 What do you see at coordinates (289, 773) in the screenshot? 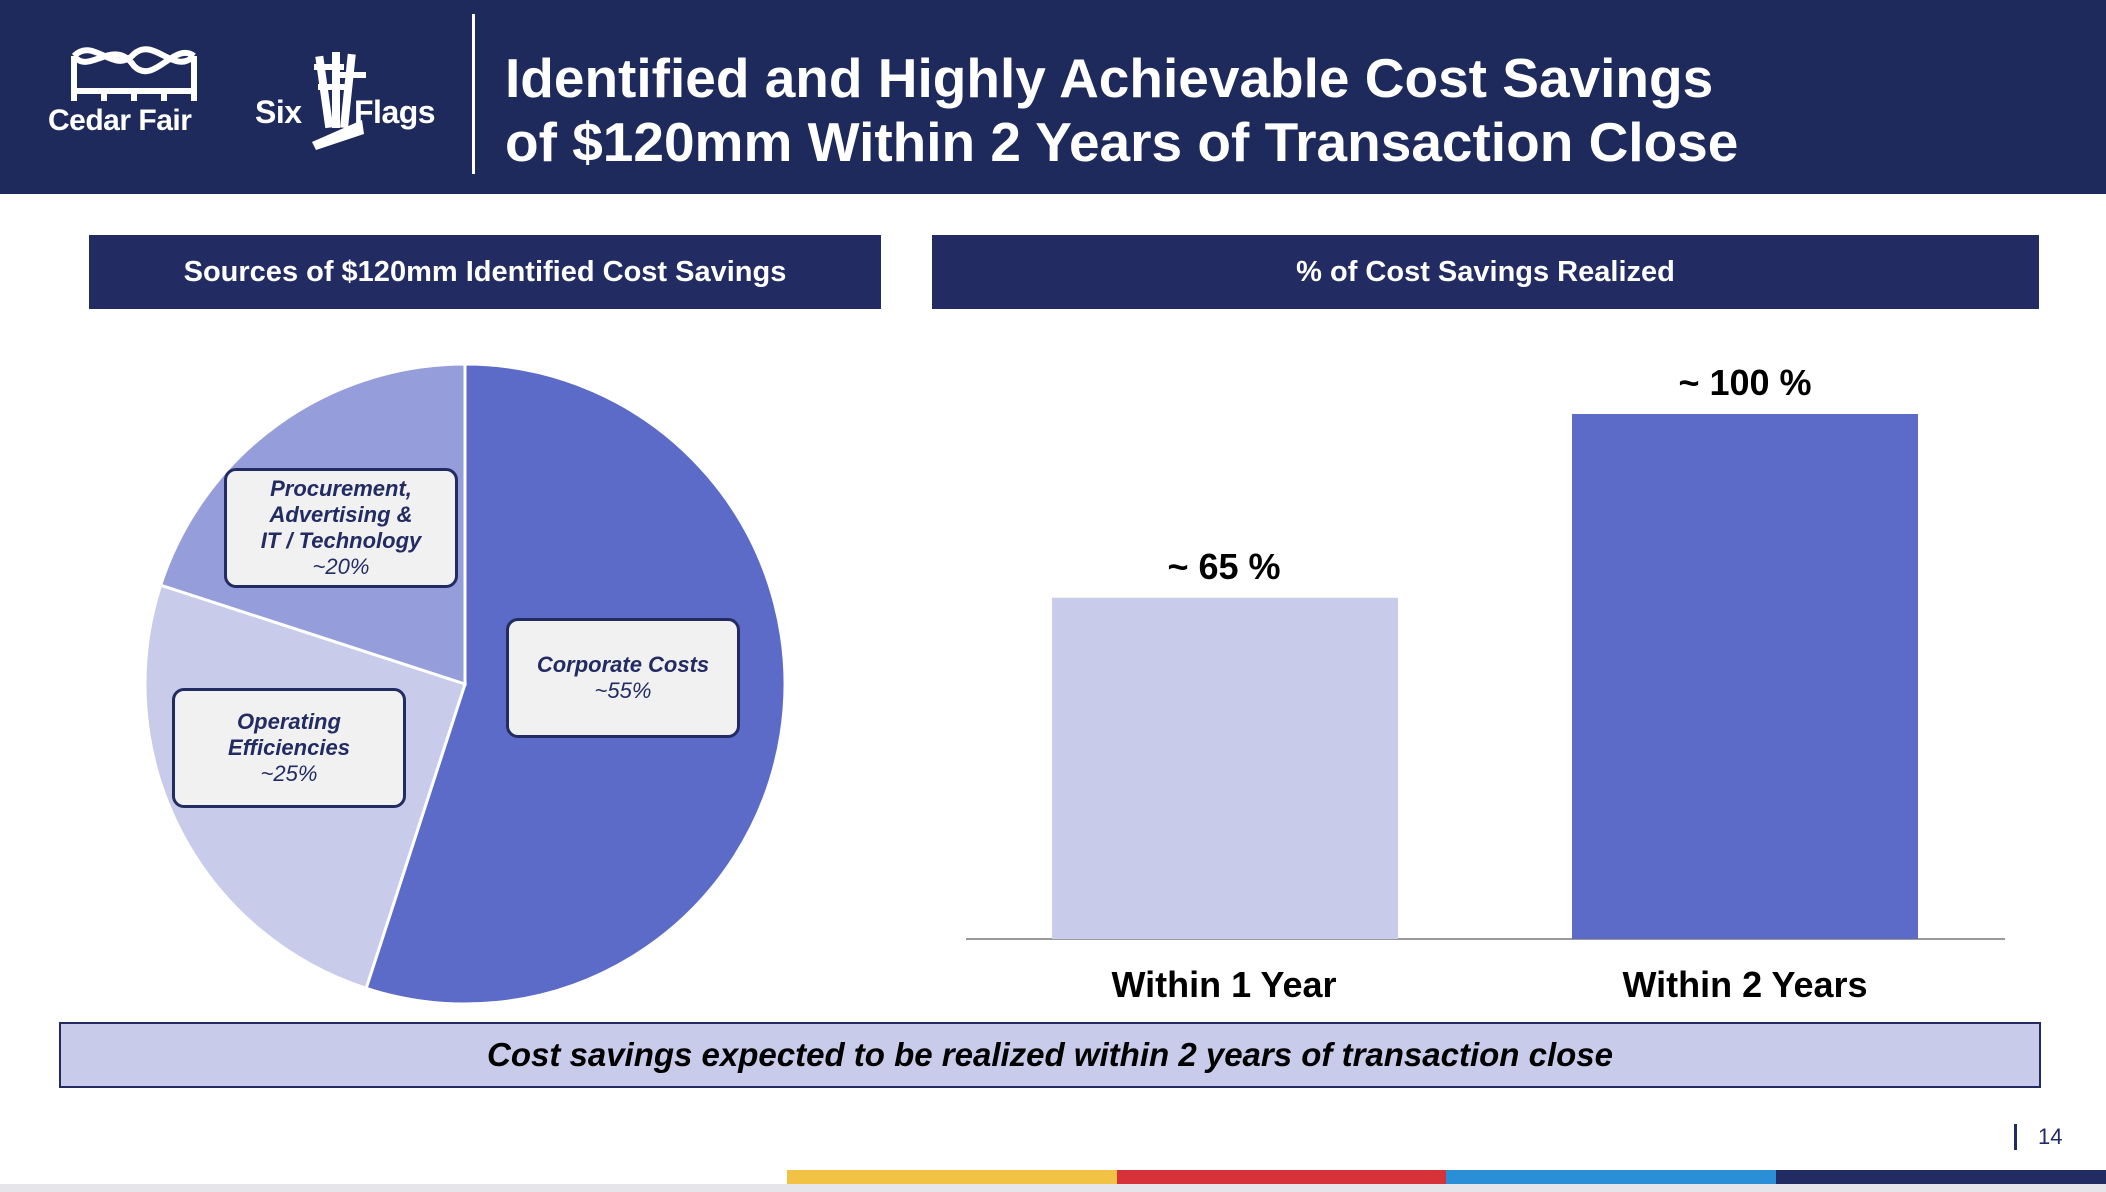
I see `pie-label-value: ~25%` at bounding box center [289, 773].